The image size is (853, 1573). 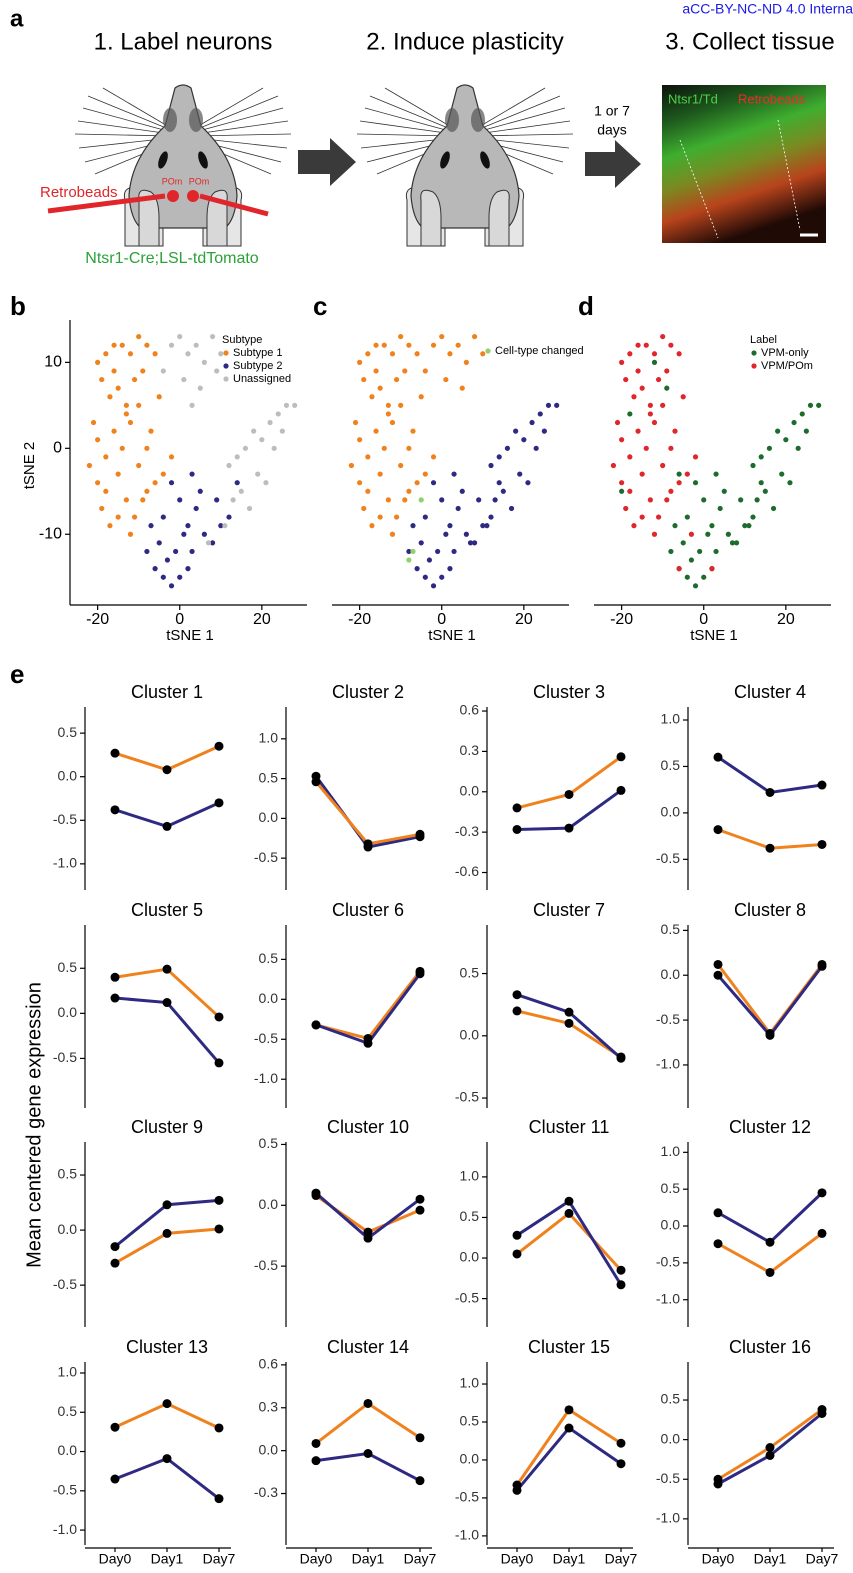 What do you see at coordinates (772, 98) in the screenshot?
I see `image-label: Retrobeads` at bounding box center [772, 98].